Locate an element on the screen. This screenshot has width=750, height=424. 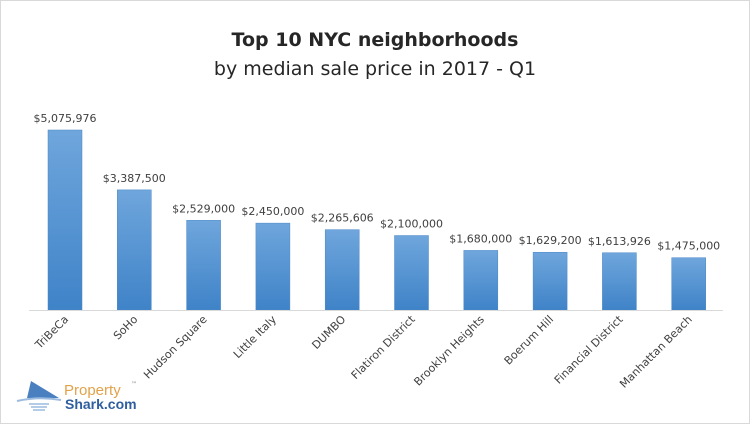
chart-title: Top 10 NYC neighborhoods is located at coordinates (375, 40).